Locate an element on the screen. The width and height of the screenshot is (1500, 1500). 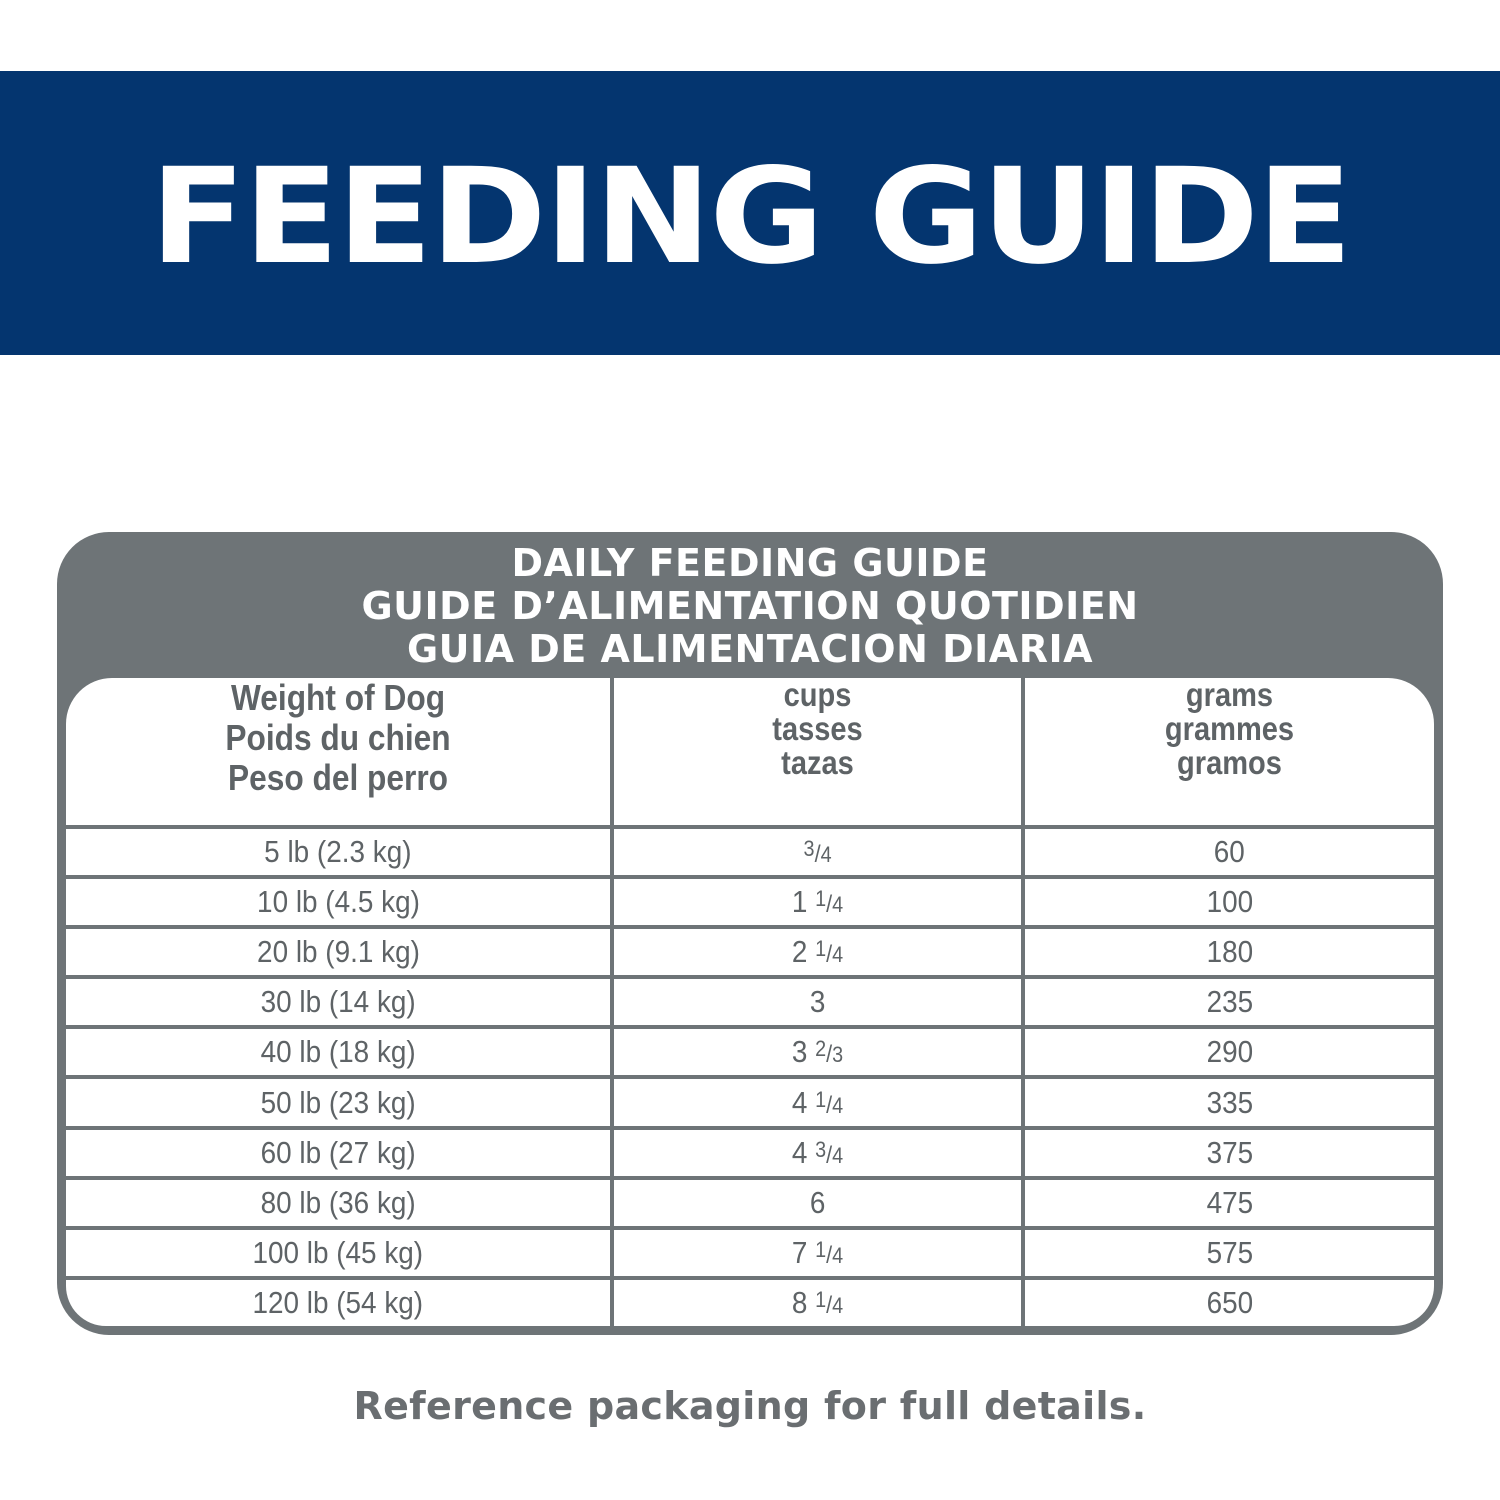
table-row: 30 lb (14 kg) 3 235 is located at coordinates (750, 1001).